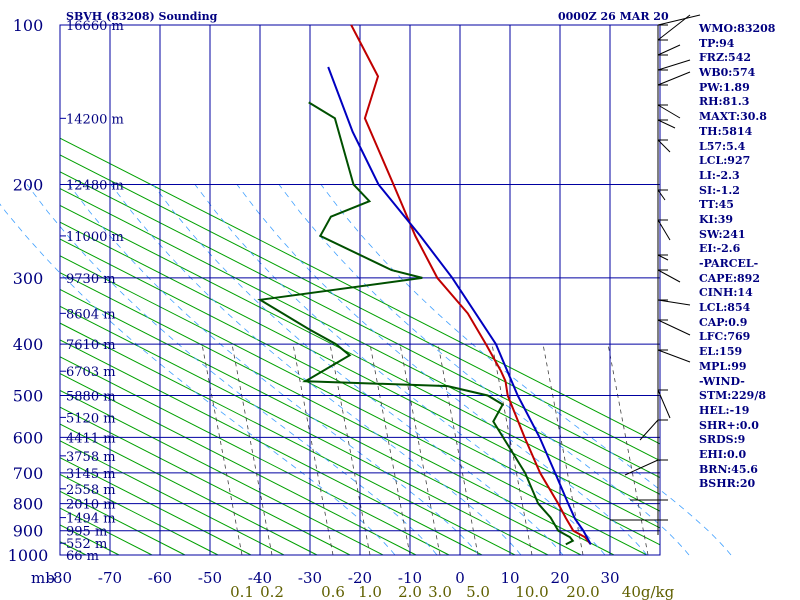 The image size is (800, 600). What do you see at coordinates (91, 279) in the screenshot?
I see `height-label: 9730 m` at bounding box center [91, 279].